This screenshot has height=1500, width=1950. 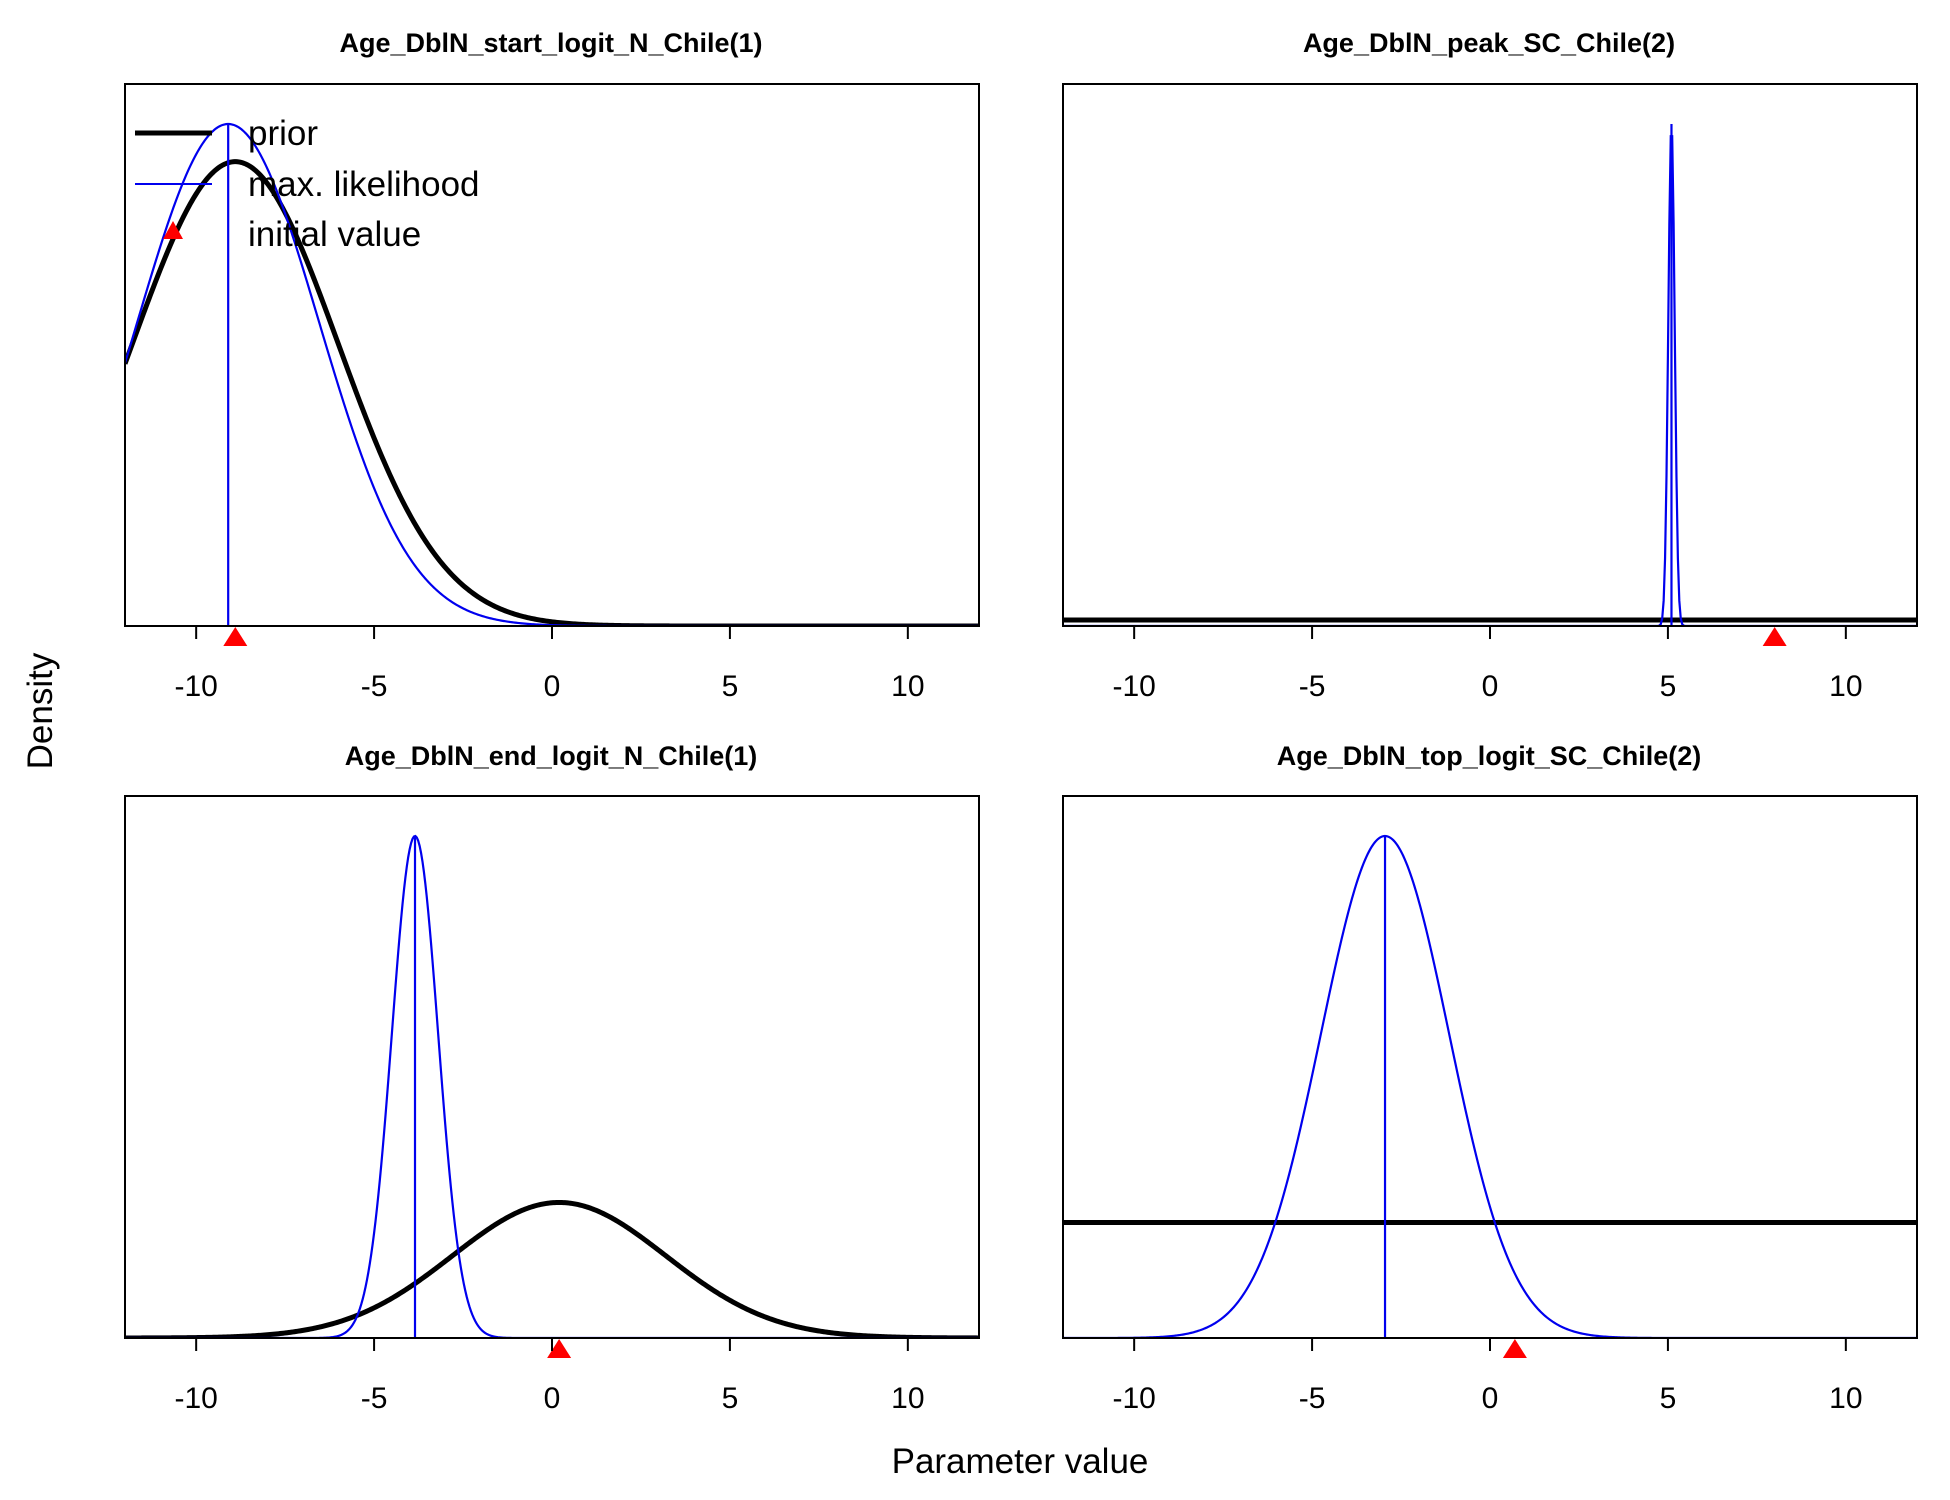 What do you see at coordinates (1133, 1398) in the screenshot?
I see `panel-4-x-tick-label: -10` at bounding box center [1133, 1398].